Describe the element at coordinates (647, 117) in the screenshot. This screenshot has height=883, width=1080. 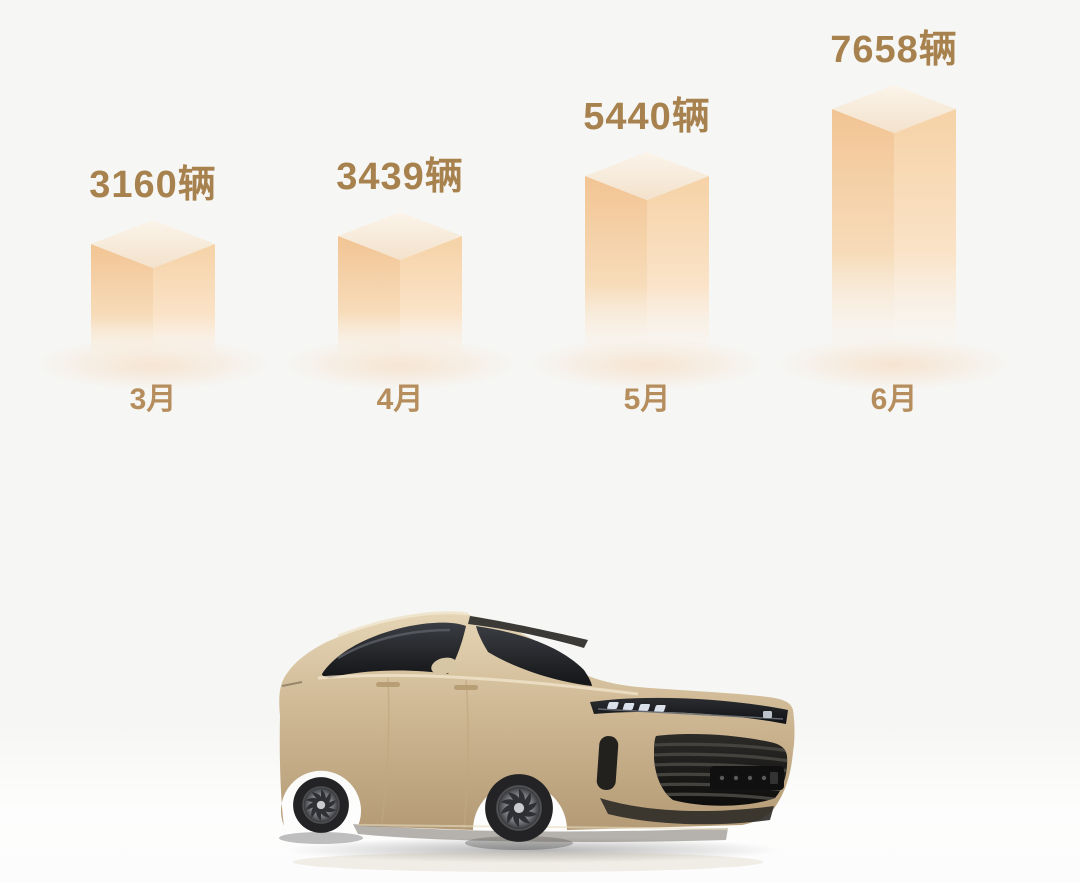
I see `bar-value-label: 5440辆` at that location.